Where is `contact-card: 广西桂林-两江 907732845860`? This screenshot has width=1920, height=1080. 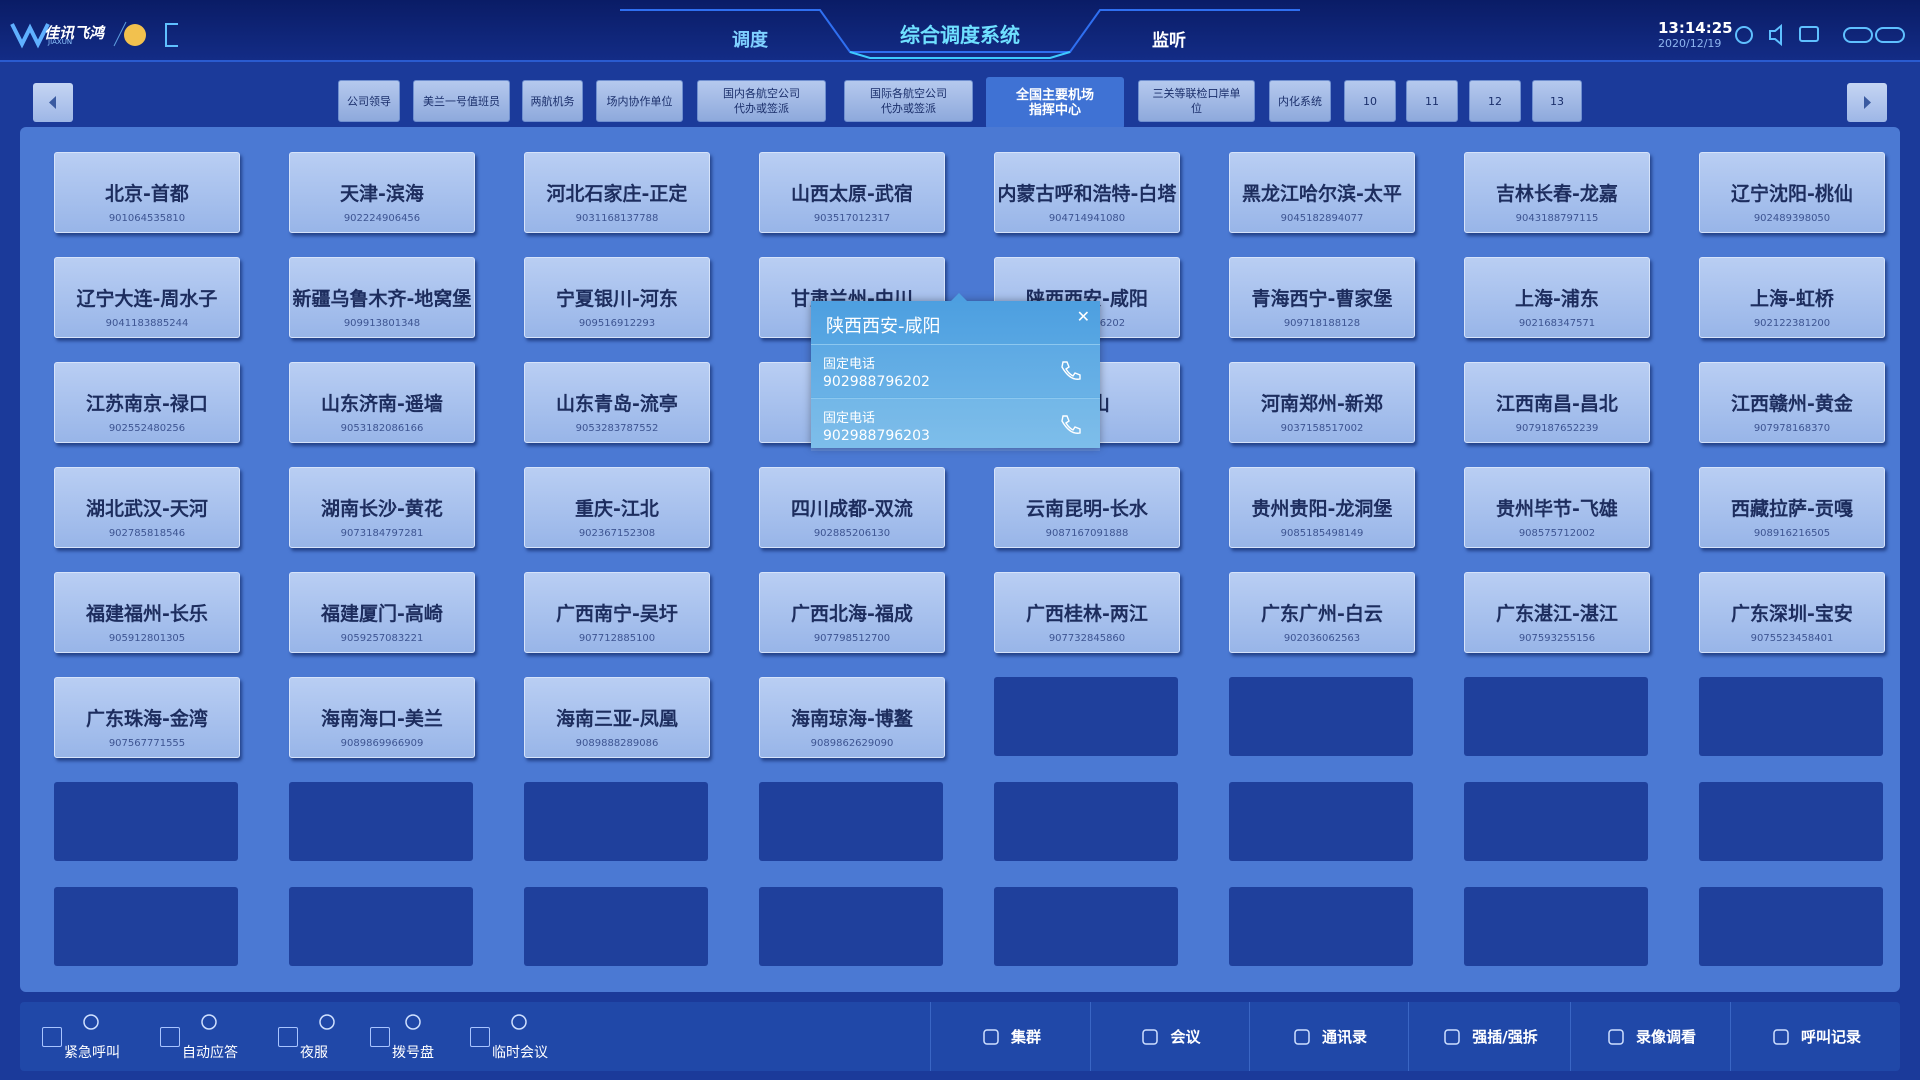 contact-card: 广西桂林-两江 907732845860 is located at coordinates (1087, 612).